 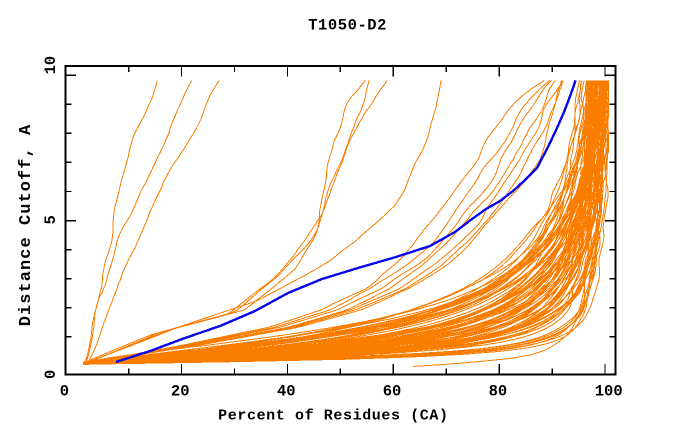 What do you see at coordinates (498, 392) in the screenshot?
I see `svg-text: 80` at bounding box center [498, 392].